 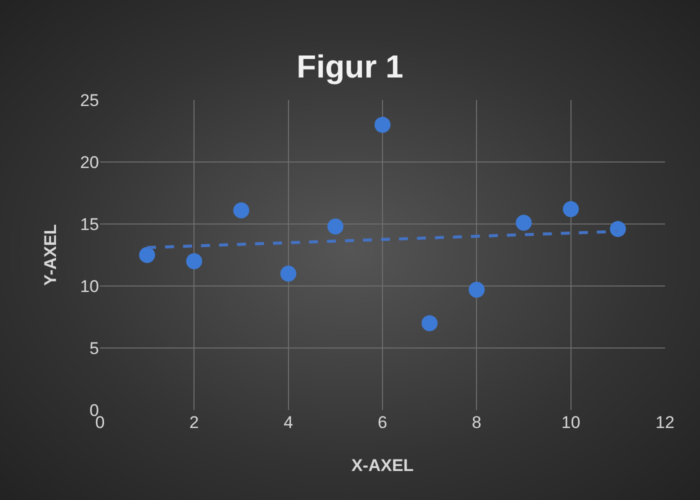 What do you see at coordinates (194, 422) in the screenshot?
I see `x-tick-label: 2` at bounding box center [194, 422].